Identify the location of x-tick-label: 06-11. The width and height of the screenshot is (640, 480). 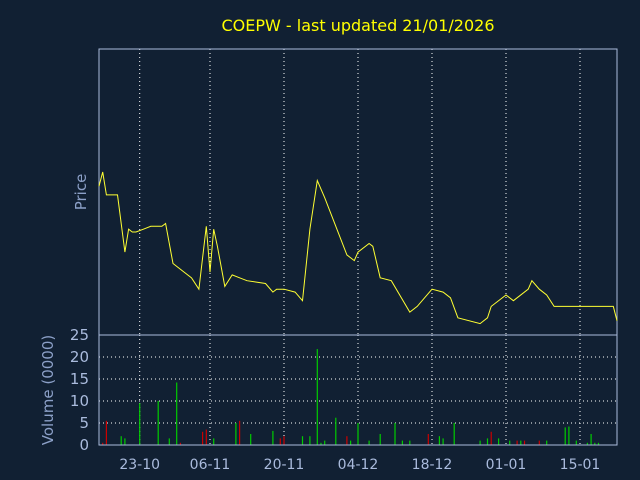
(210, 465).